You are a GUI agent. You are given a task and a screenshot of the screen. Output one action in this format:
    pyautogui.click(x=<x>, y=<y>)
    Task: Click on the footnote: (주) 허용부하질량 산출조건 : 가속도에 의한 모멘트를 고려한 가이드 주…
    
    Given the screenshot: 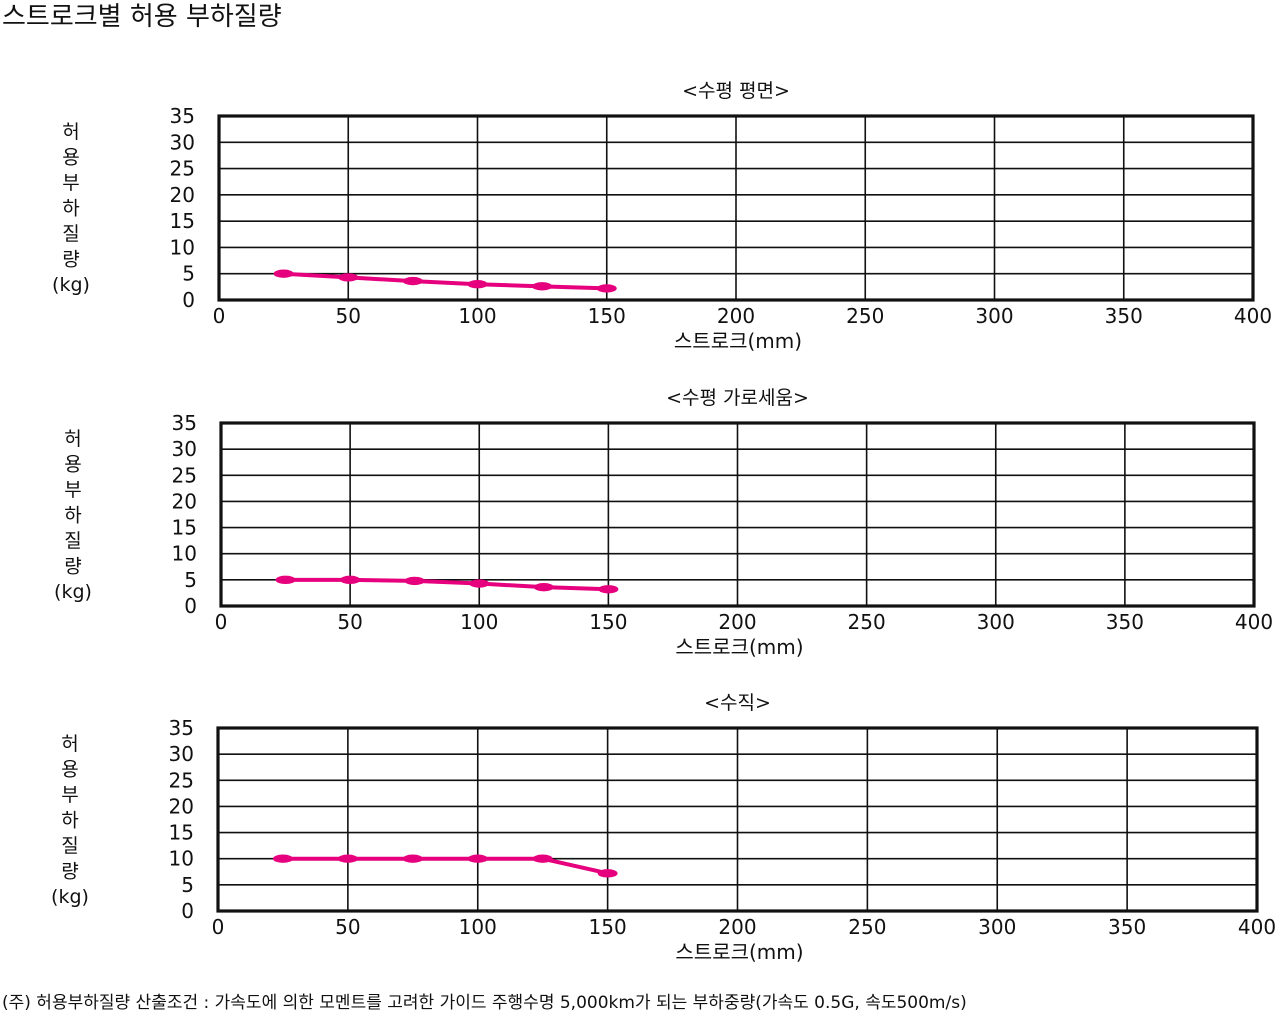 What is the action you would take?
    pyautogui.click(x=484, y=1003)
    